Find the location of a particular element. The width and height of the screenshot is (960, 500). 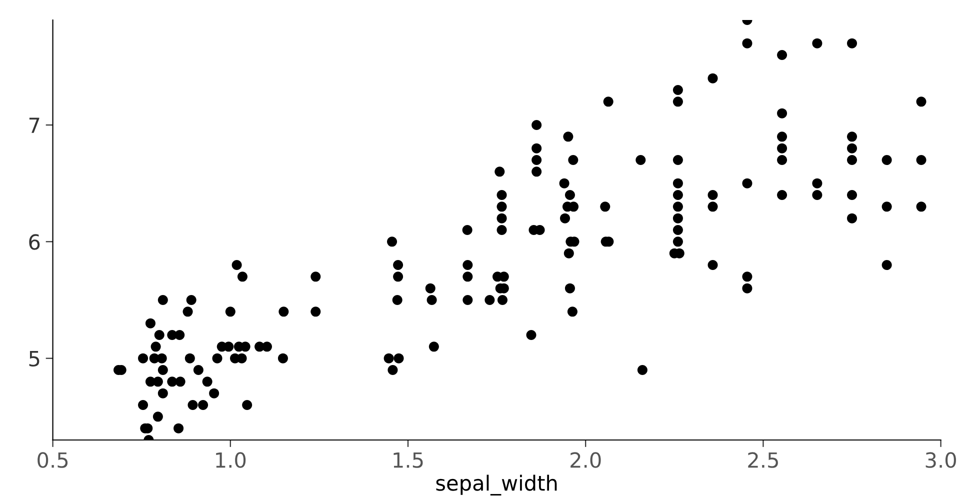

x-tick-label: 3.0 is located at coordinates (941, 460).